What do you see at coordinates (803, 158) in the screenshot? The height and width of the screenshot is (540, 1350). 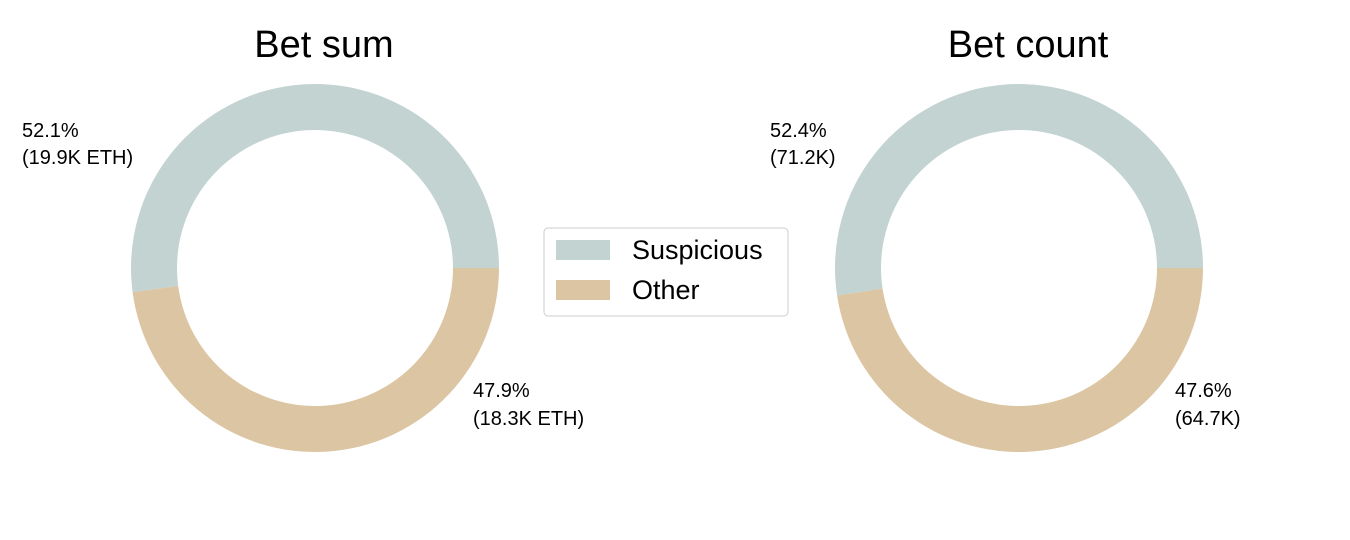 I see `bet-count-suspicious-value-label: (71.2K)` at bounding box center [803, 158].